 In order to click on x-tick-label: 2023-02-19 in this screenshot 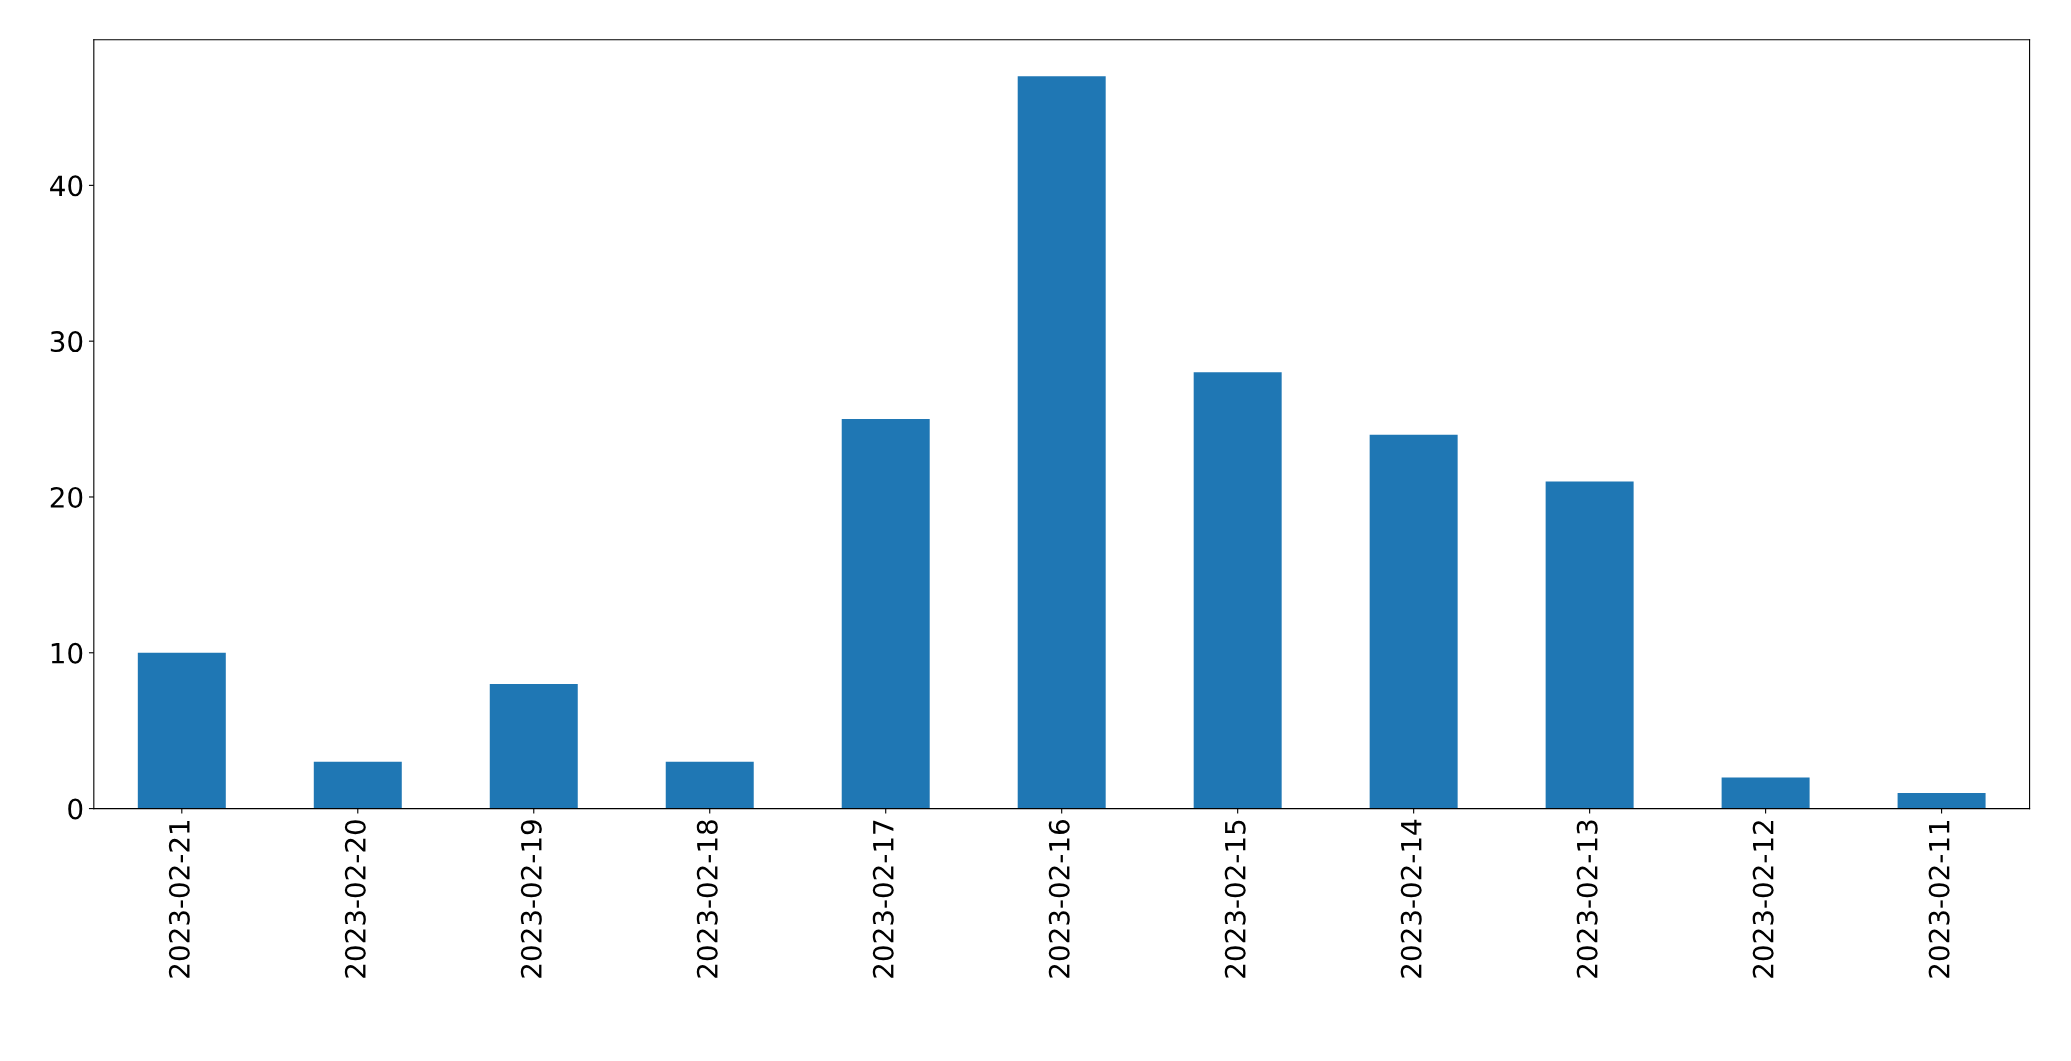, I will do `click(531, 899)`.